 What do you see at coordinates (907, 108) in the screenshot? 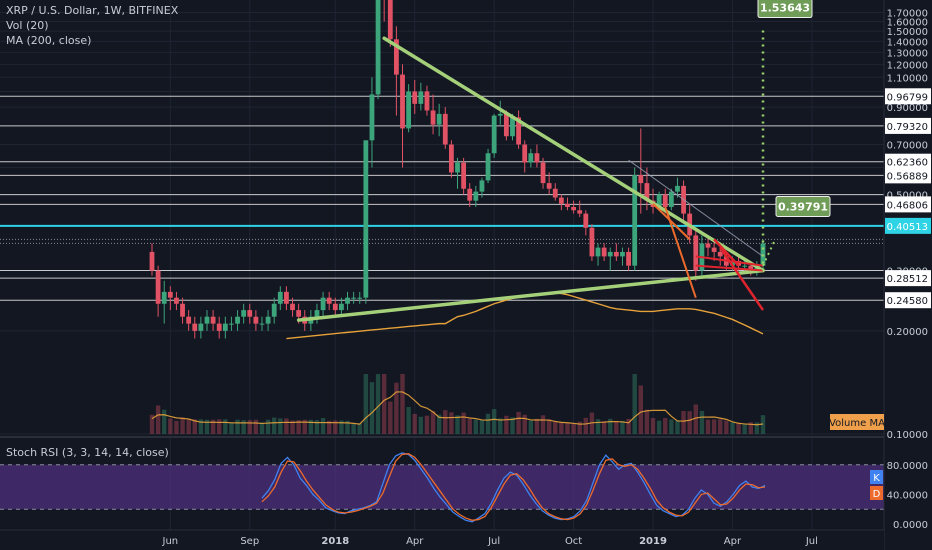
I see `price-tick: 0.90000` at bounding box center [907, 108].